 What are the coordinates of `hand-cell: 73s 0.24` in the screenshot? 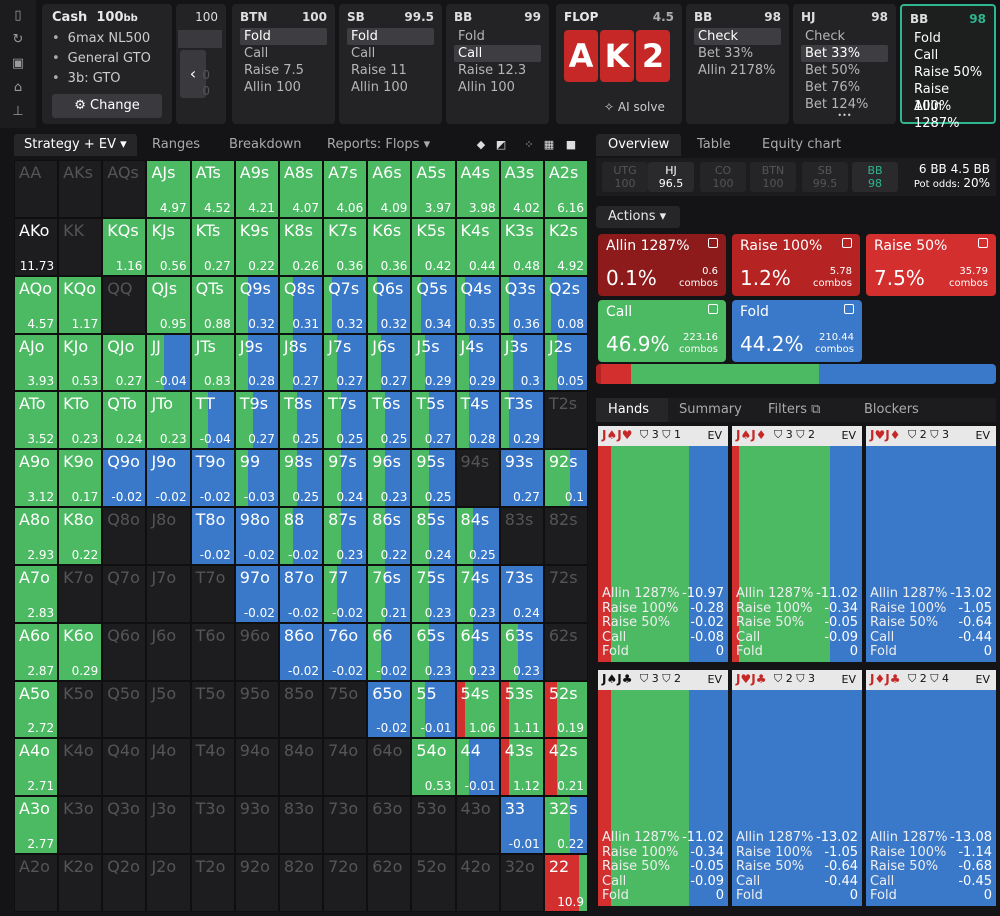 It's located at (521, 593).